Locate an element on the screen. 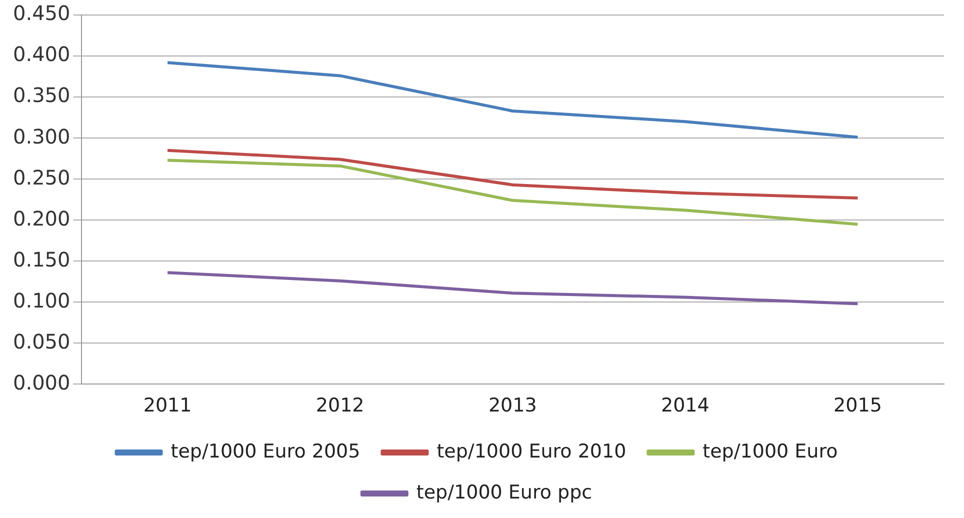 This screenshot has height=518, width=964. x-tick-label: 2011 is located at coordinates (167, 405).